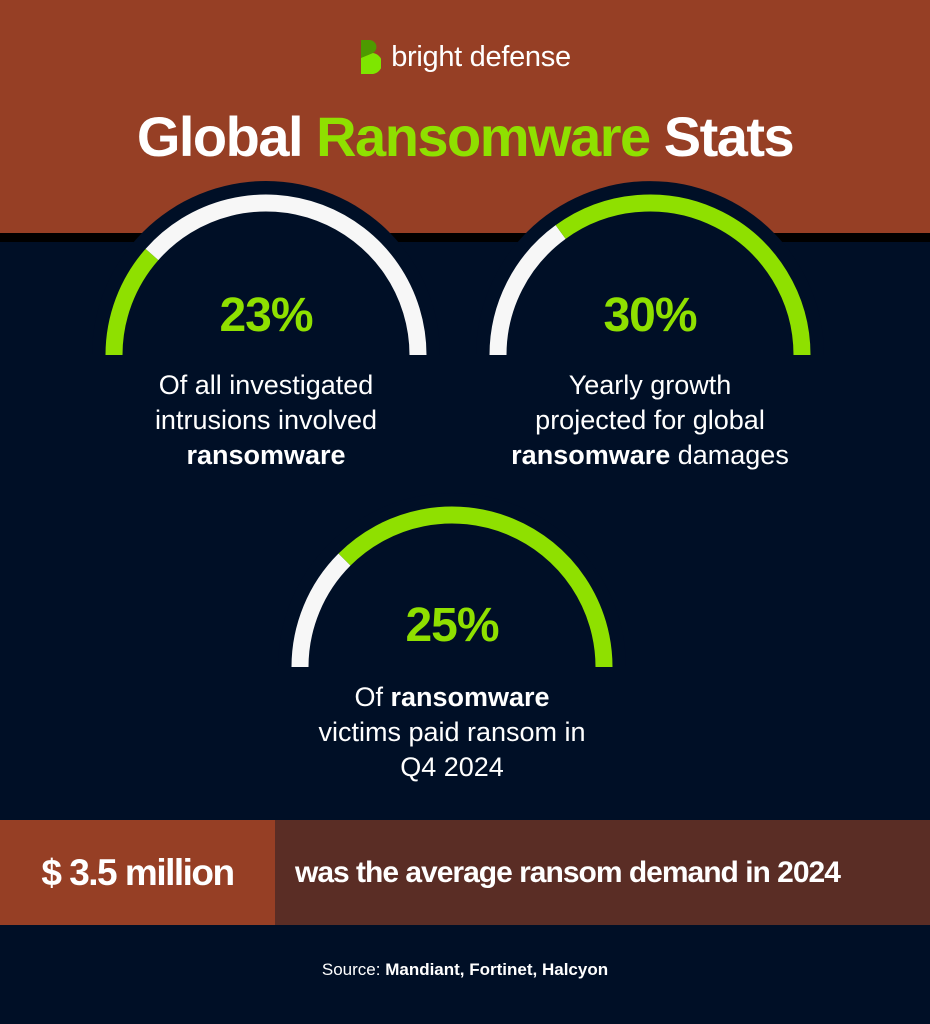 Image resolution: width=930 pixels, height=1024 pixels. I want to click on description-text: victims paid ransom in, so click(452, 732).